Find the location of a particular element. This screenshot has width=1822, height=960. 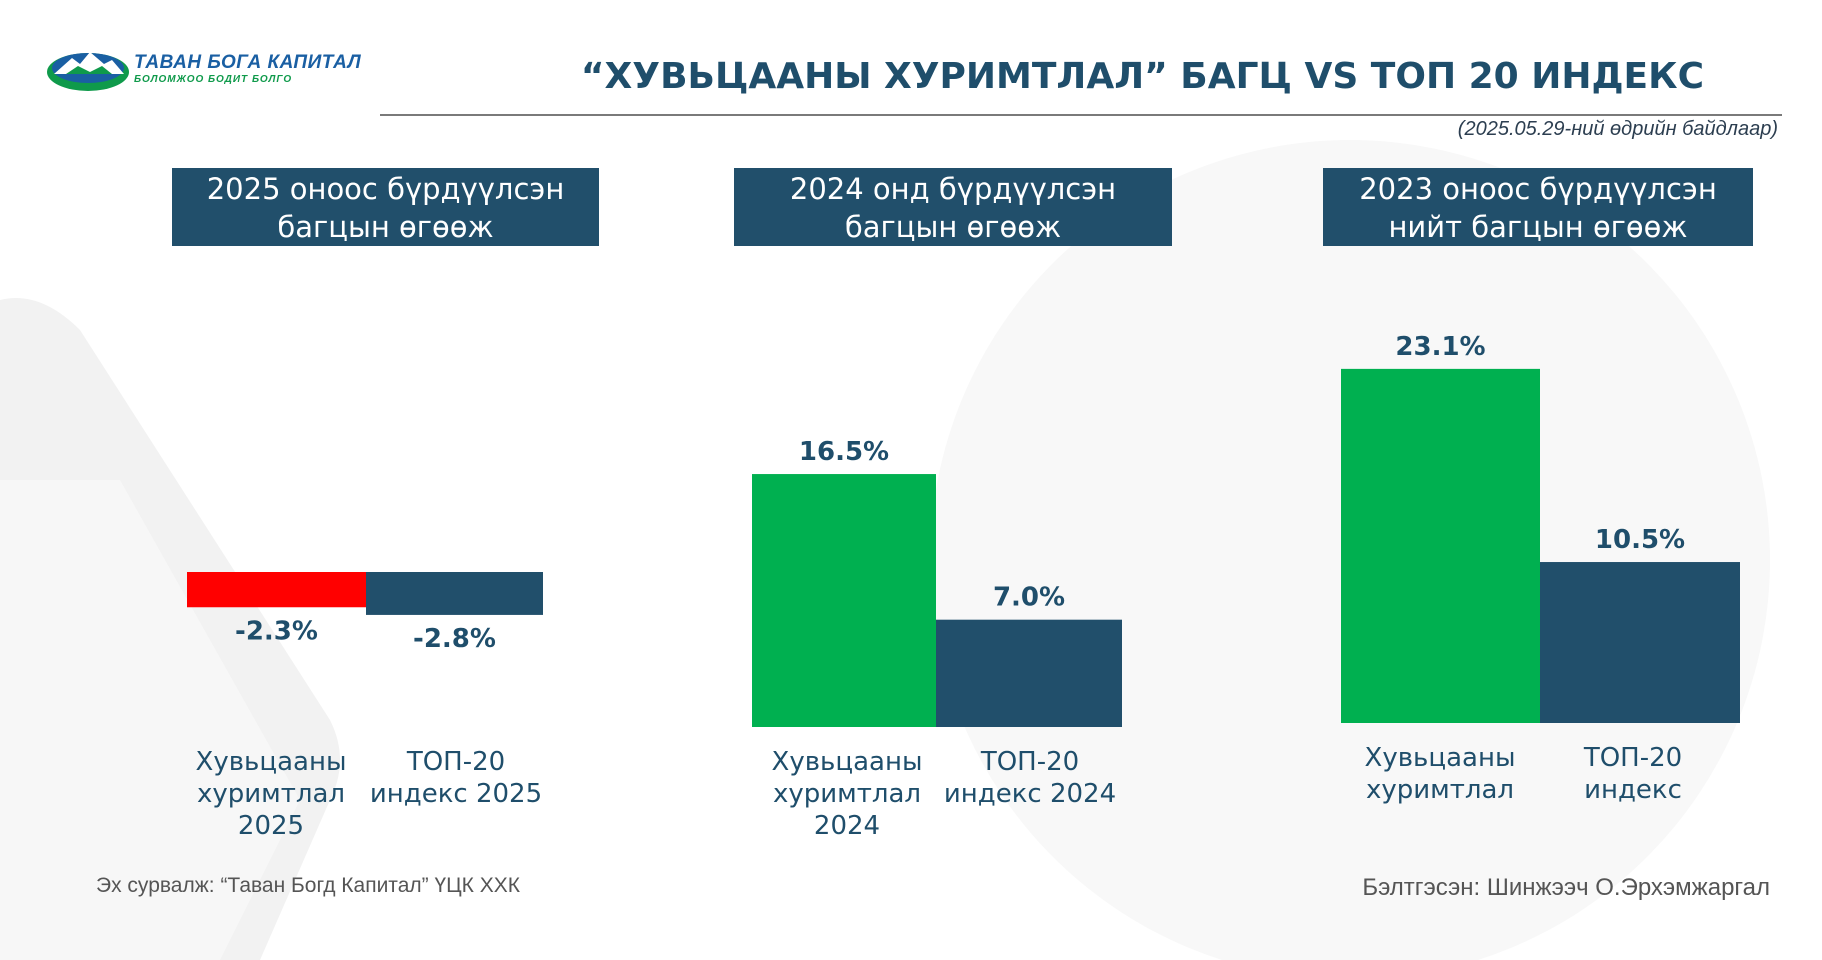

panel-header-2023: 2023 оноос бүрдүүлсэн нийт багцын өгөөж is located at coordinates (1538, 207).